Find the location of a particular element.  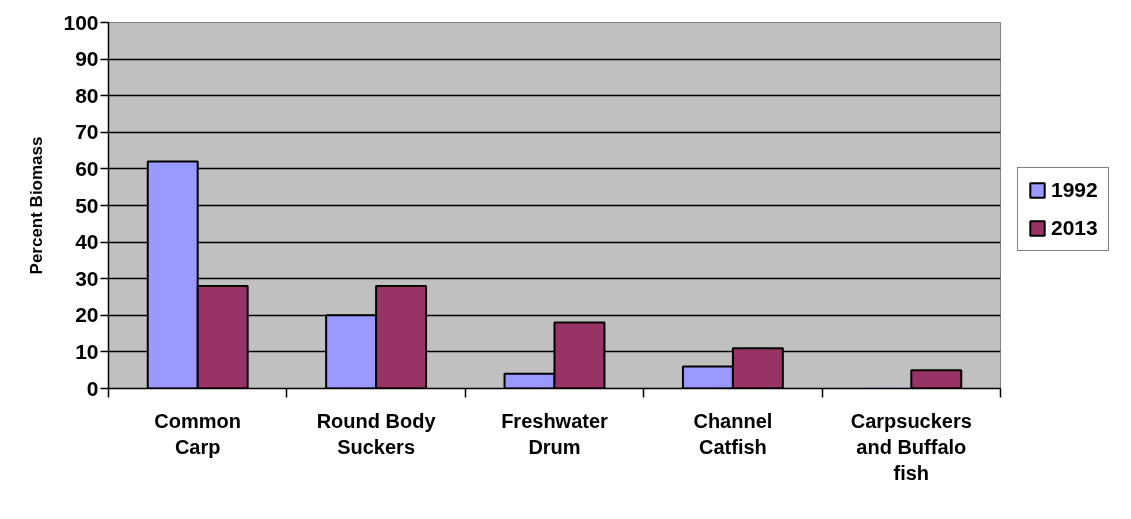

x-tick-label: Carpsuckers and Buffalo fish is located at coordinates (911, 447).